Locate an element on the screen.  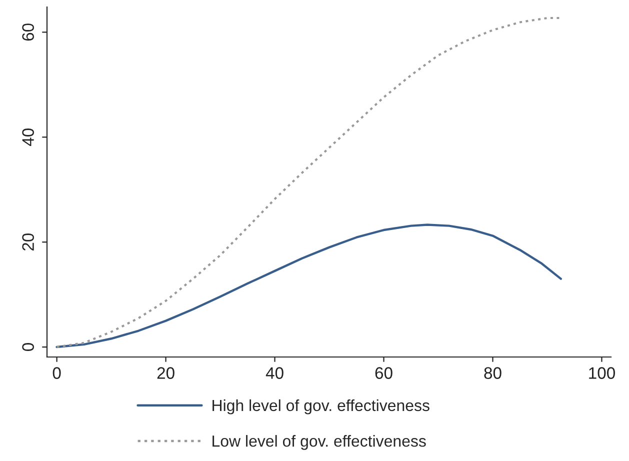
x-tick-label: 100 is located at coordinates (602, 373).